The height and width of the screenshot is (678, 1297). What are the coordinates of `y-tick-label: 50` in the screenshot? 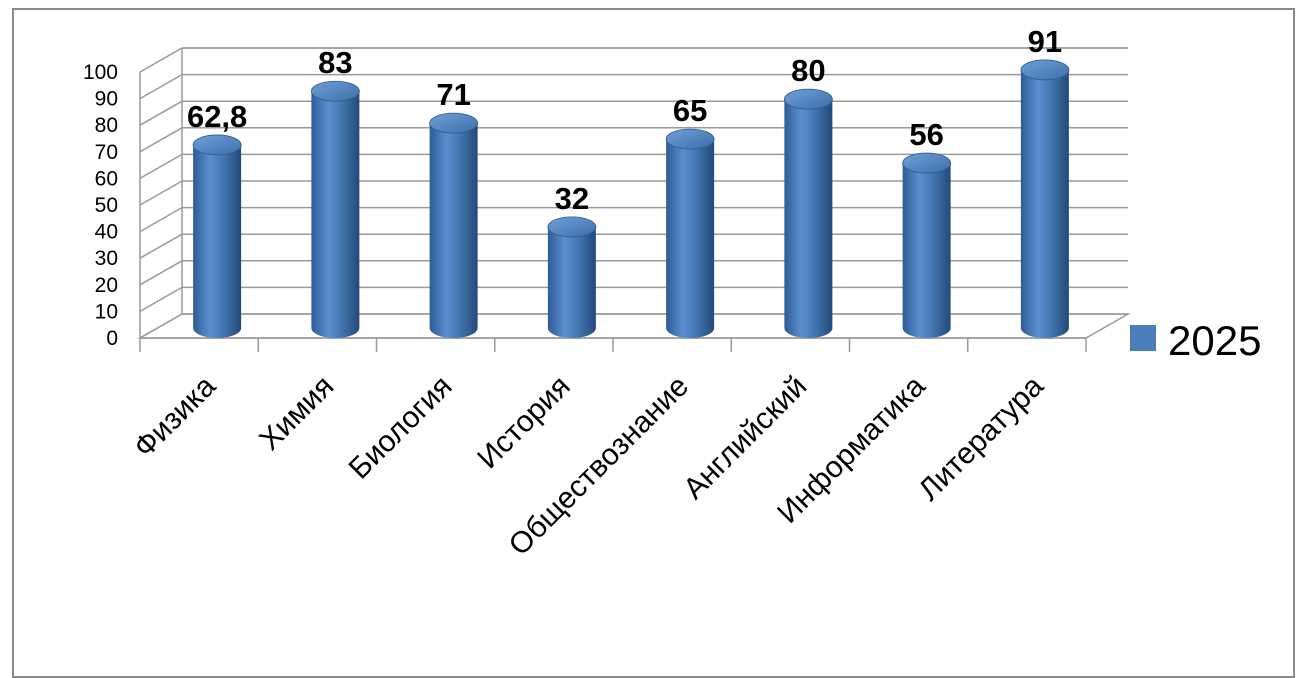 It's located at (106, 205).